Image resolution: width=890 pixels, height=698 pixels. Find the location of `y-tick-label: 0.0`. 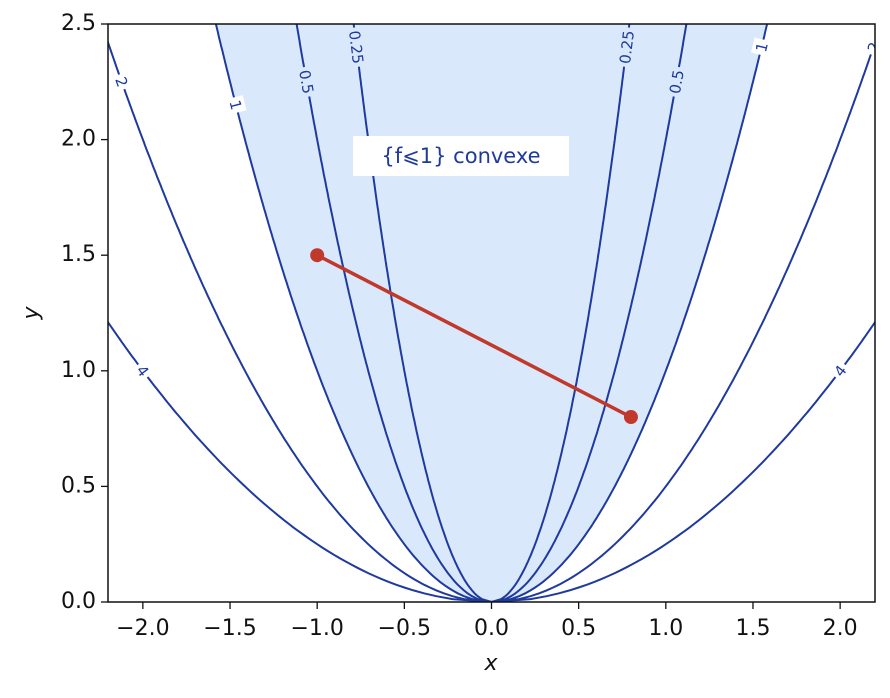

y-tick-label: 0.0 is located at coordinates (78, 601).